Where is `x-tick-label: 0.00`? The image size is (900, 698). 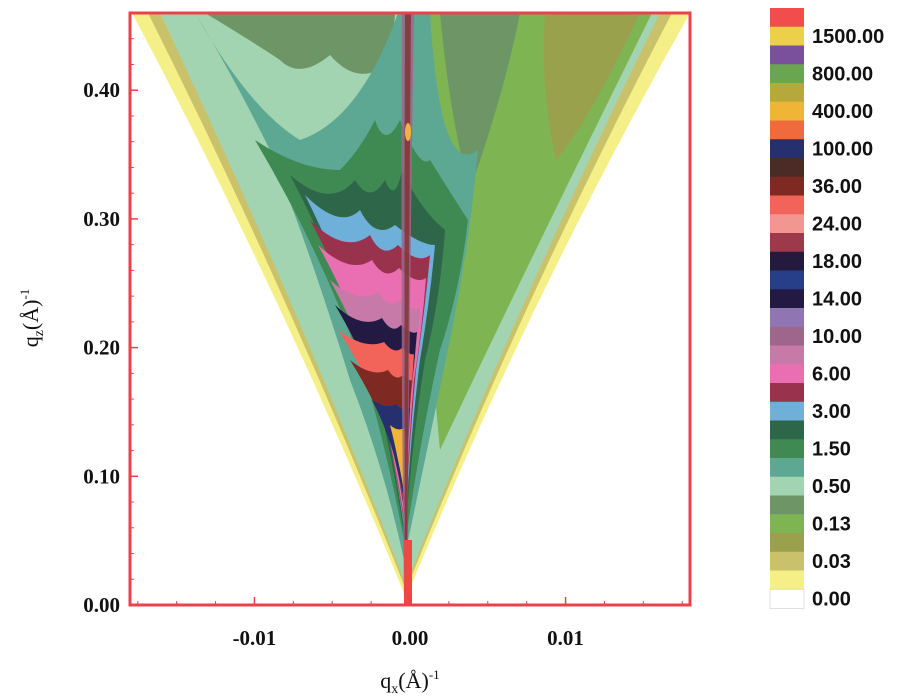 x-tick-label: 0.00 is located at coordinates (410, 638).